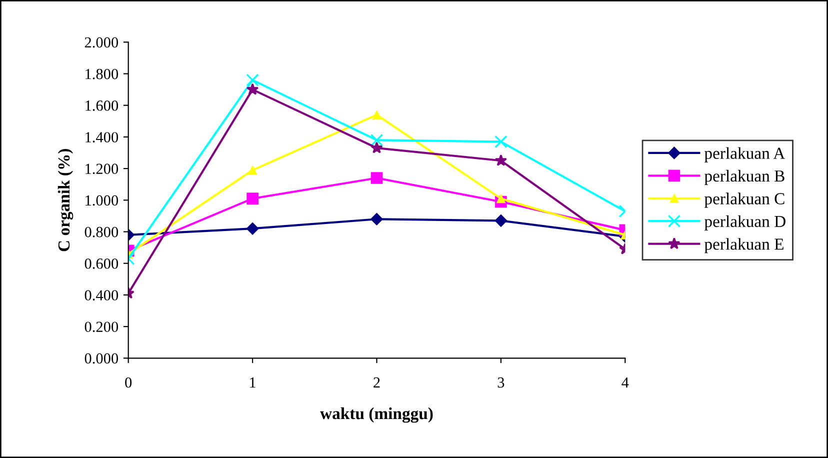 The image size is (828, 458). I want to click on x-tick-label: 2, so click(377, 382).